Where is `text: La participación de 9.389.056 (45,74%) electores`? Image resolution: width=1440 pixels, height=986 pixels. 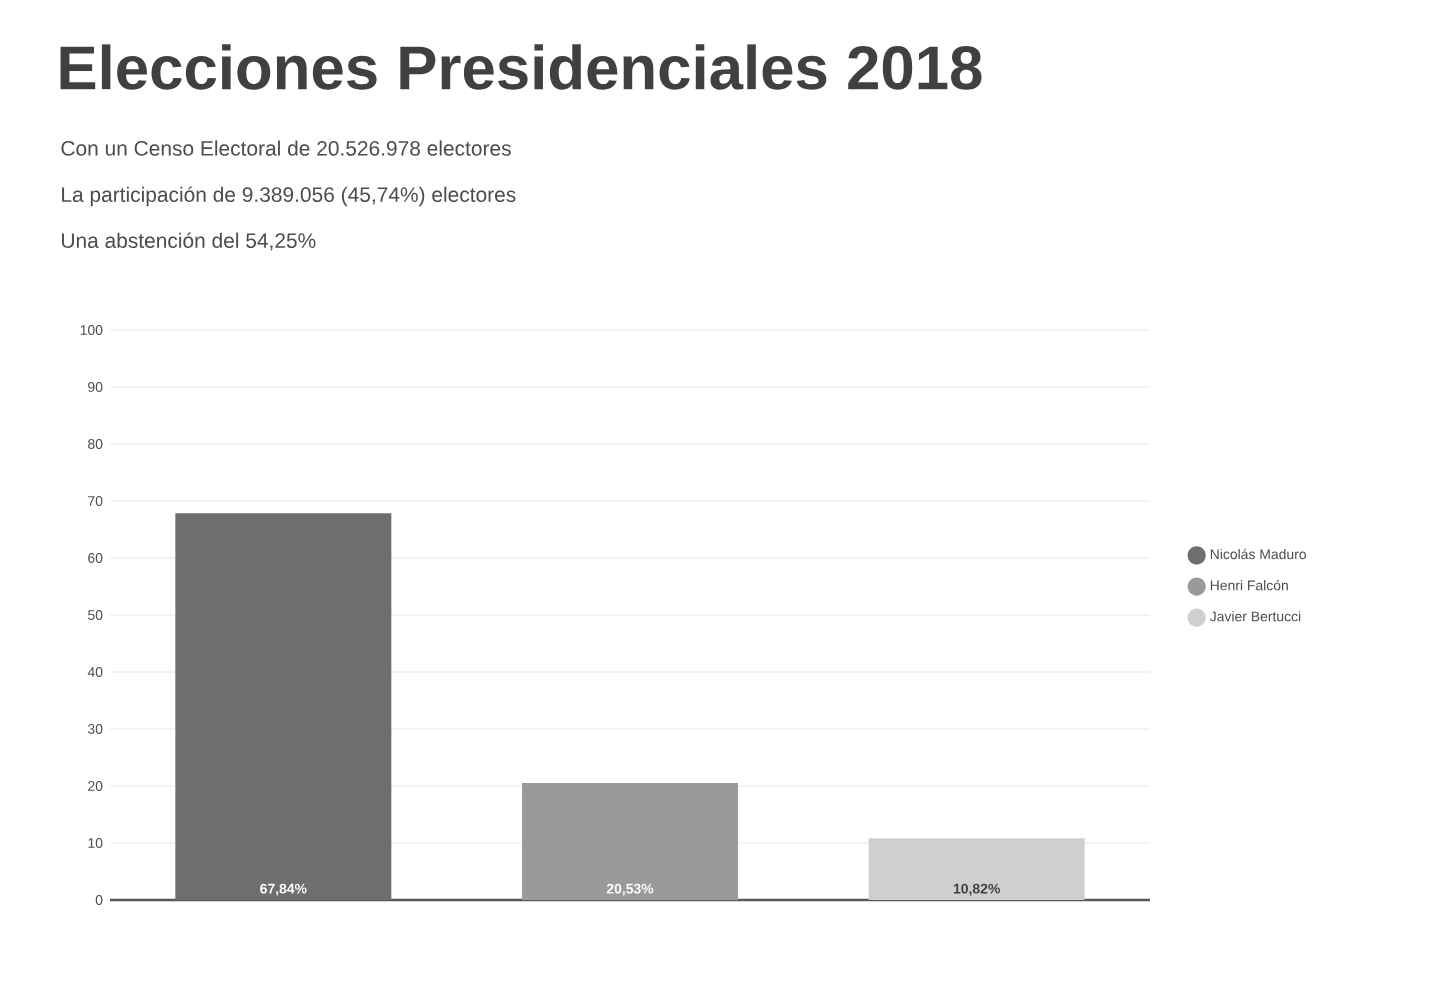 text: La participación de 9.389.056 (45,74%) electores is located at coordinates (289, 196).